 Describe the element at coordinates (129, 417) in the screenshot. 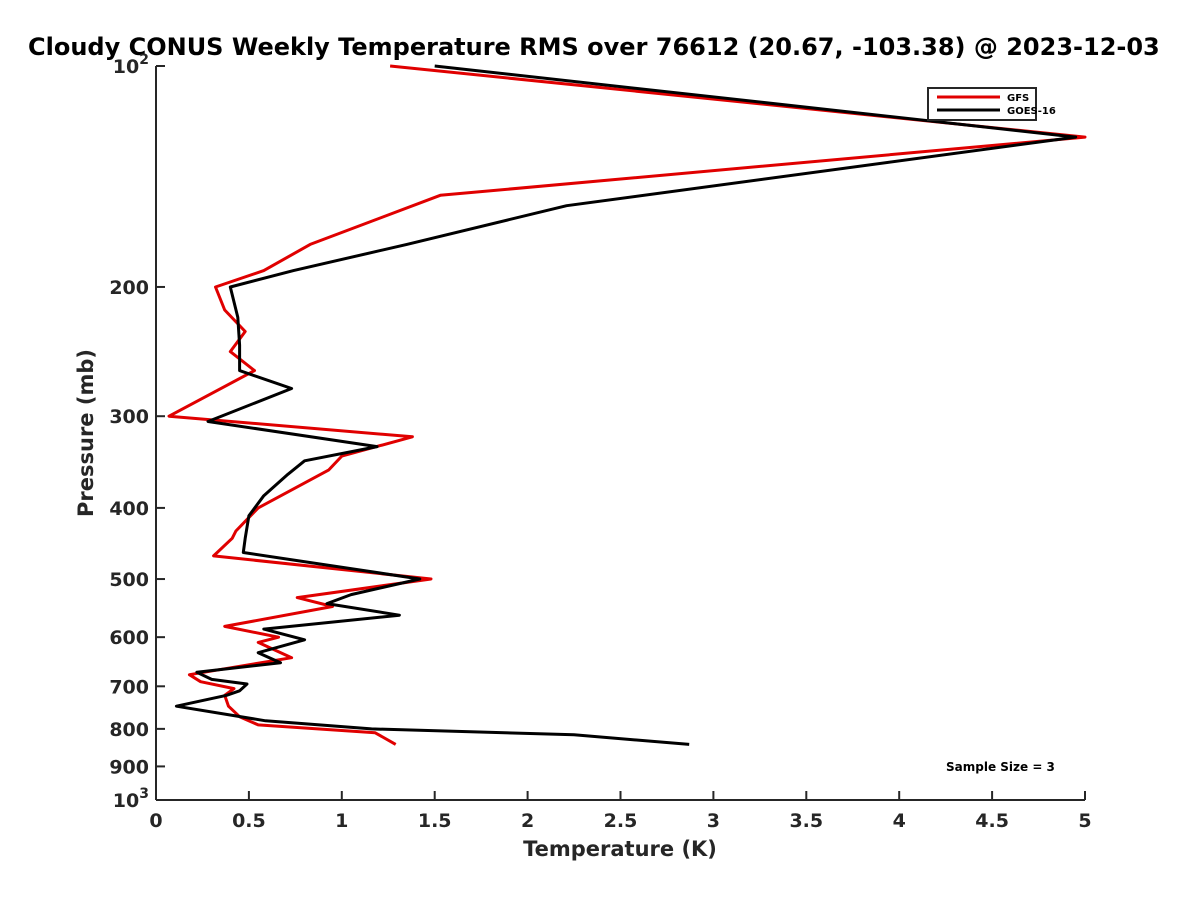

I see `y-tick-label: 300` at that location.